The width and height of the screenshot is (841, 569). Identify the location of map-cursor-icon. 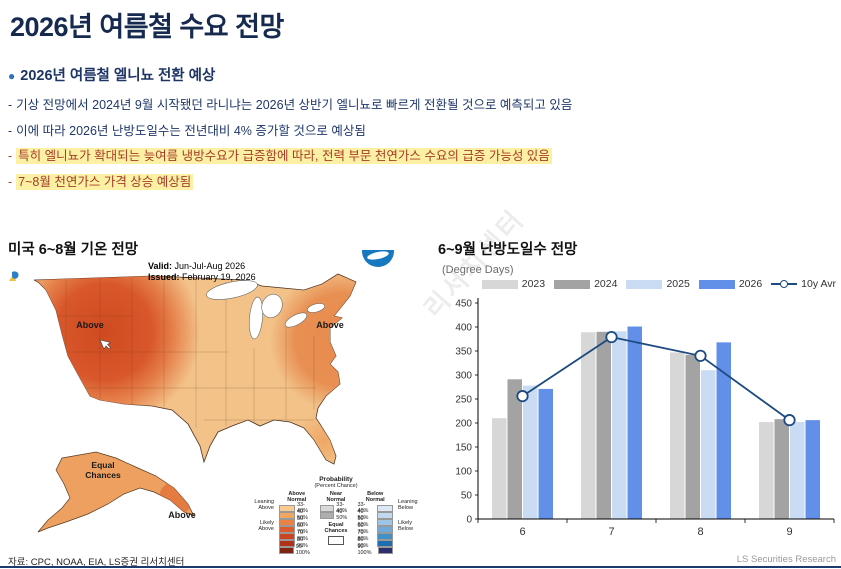
(105, 344).